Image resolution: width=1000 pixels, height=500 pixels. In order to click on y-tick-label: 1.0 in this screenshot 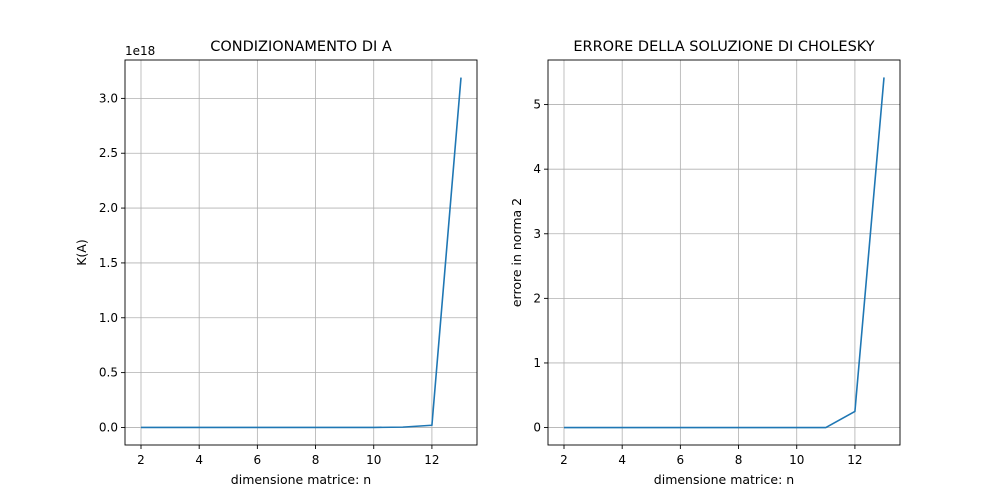, I will do `click(108, 318)`.